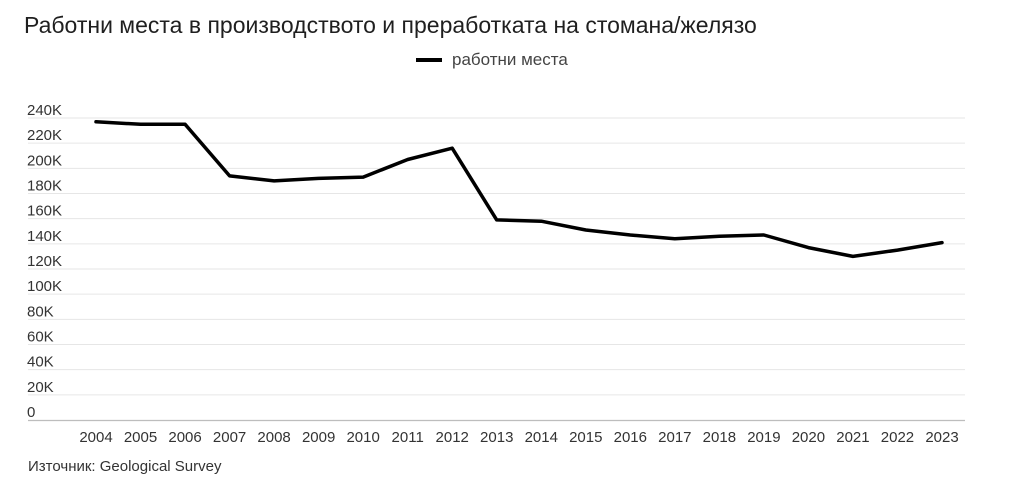 This screenshot has height=481, width=1013. Describe the element at coordinates (40, 362) in the screenshot. I see `y-tick-label: 40K` at that location.